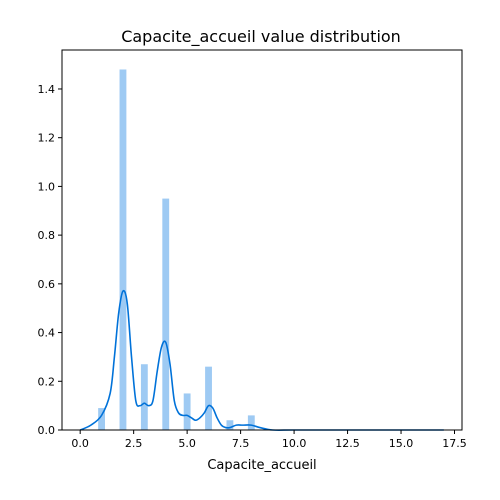 The height and width of the screenshot is (500, 500). What do you see at coordinates (241, 443) in the screenshot?
I see `x-tick-label: 7.5` at bounding box center [241, 443].